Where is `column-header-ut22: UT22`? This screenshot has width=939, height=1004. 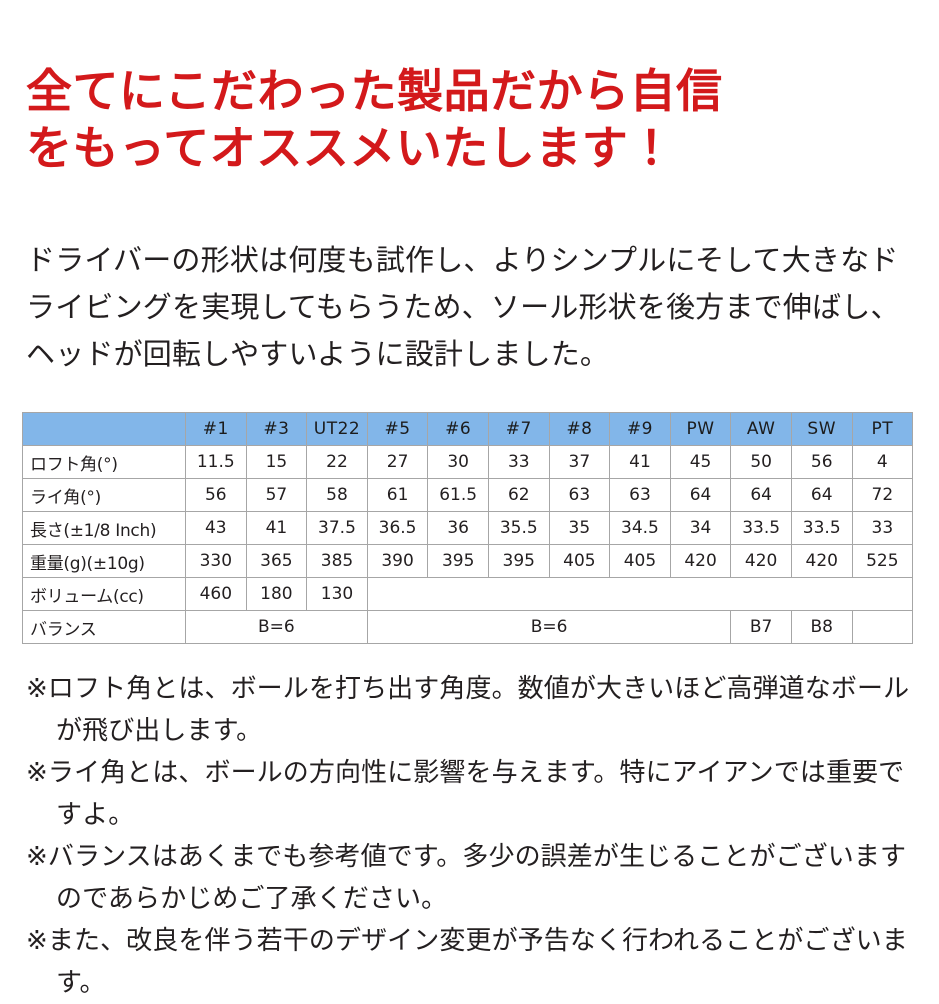 column-header-ut22: UT22 is located at coordinates (337, 429).